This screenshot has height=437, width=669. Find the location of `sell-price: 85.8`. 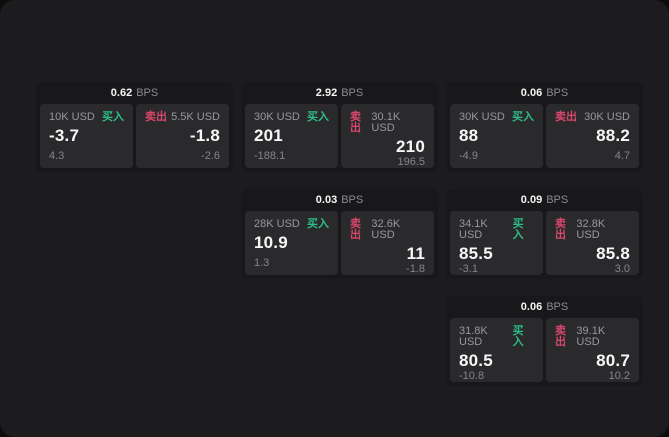

sell-price: 85.8 is located at coordinates (613, 253).